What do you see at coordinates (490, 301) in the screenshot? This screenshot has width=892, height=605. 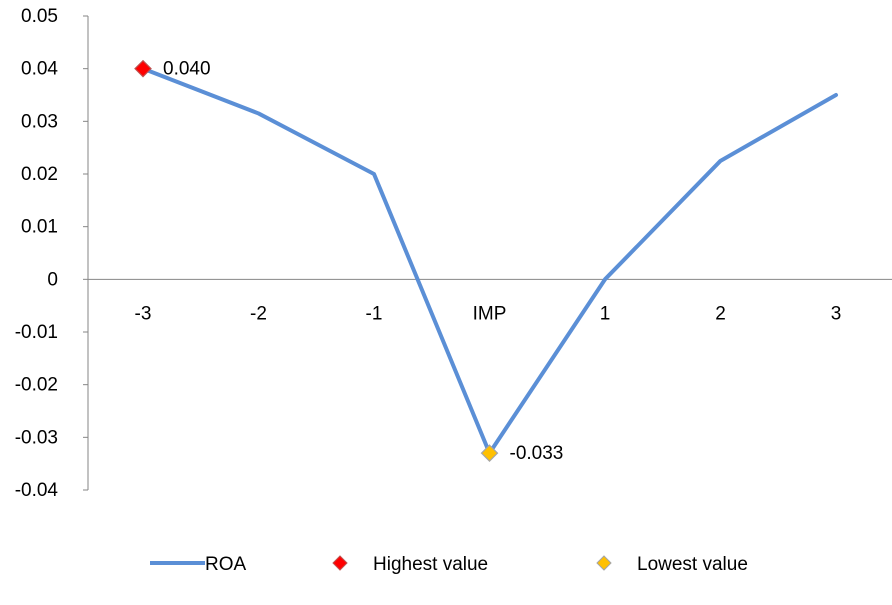 I see `x-axis: -3 -2 -1 IMP 1 2 3` at bounding box center [490, 301].